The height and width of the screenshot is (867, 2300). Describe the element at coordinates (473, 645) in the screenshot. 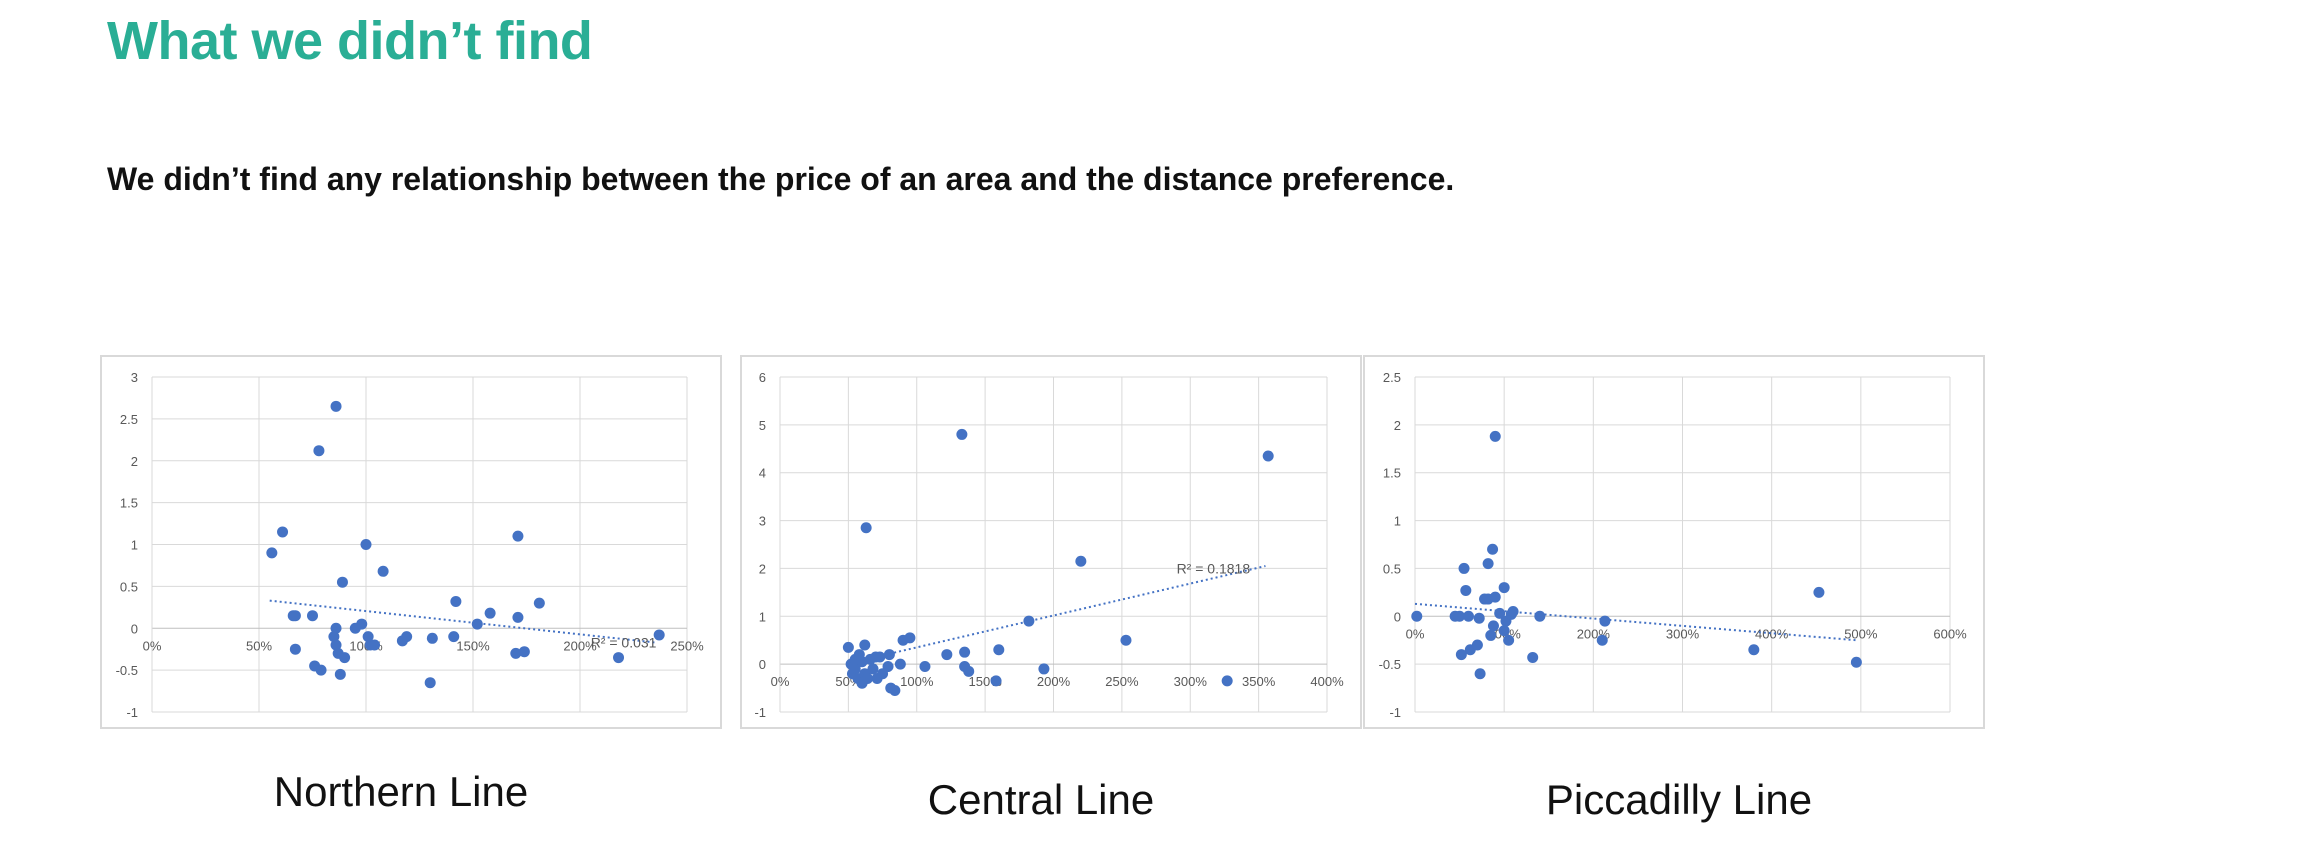

I see `x-tick-label: 150%` at that location.